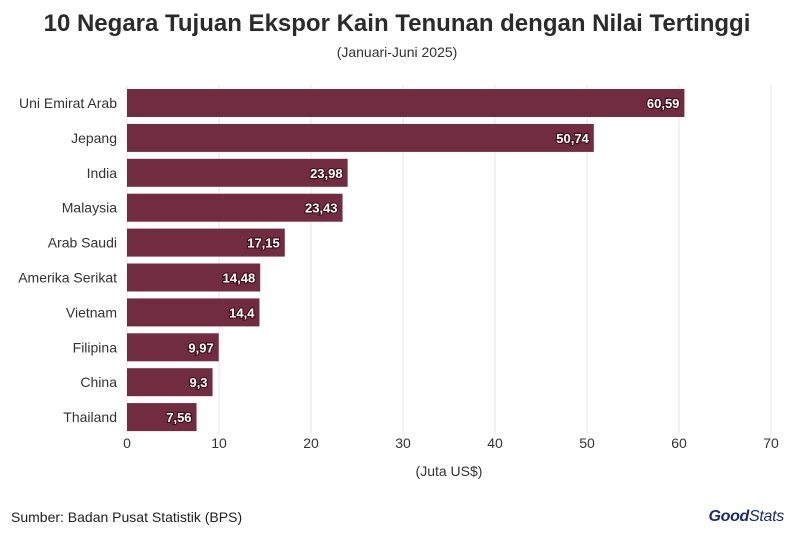 The height and width of the screenshot is (539, 794). I want to click on category-label: Jepang, so click(94, 138).